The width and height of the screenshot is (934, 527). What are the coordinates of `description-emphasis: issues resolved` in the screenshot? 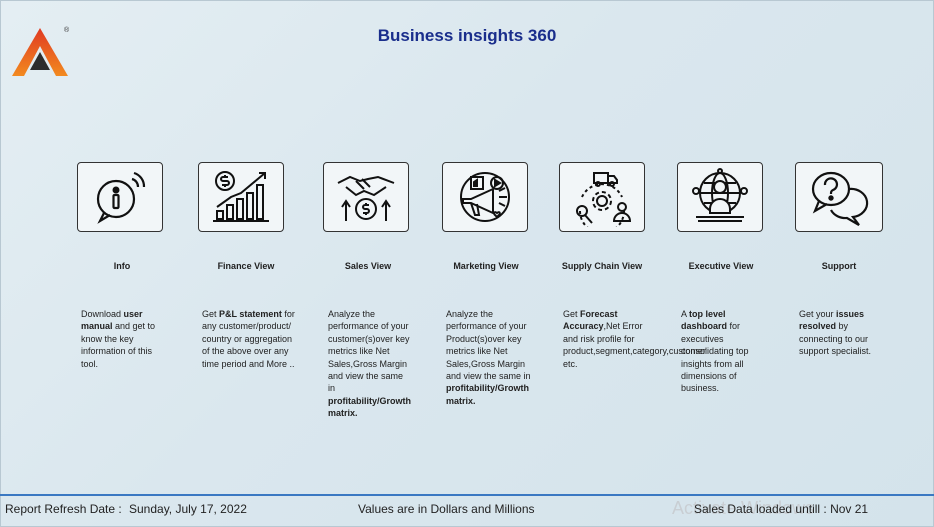 It's located at (832, 320).